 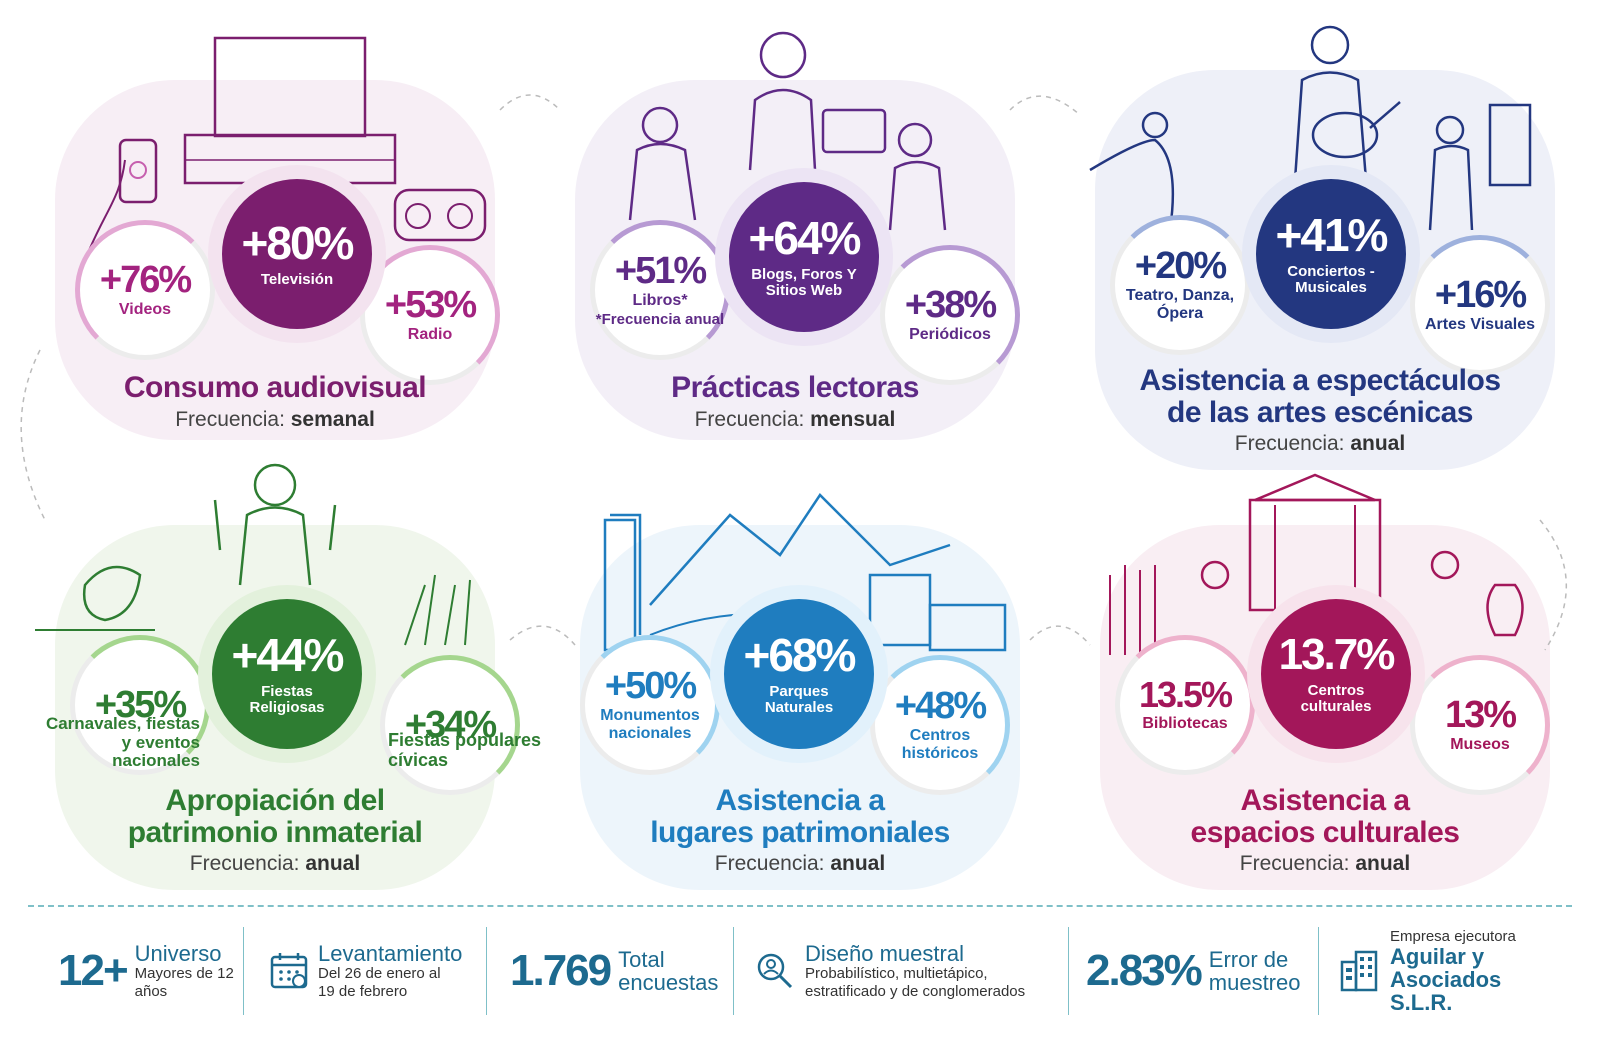 I want to click on stat-right-value: +34%, so click(x=450, y=725).